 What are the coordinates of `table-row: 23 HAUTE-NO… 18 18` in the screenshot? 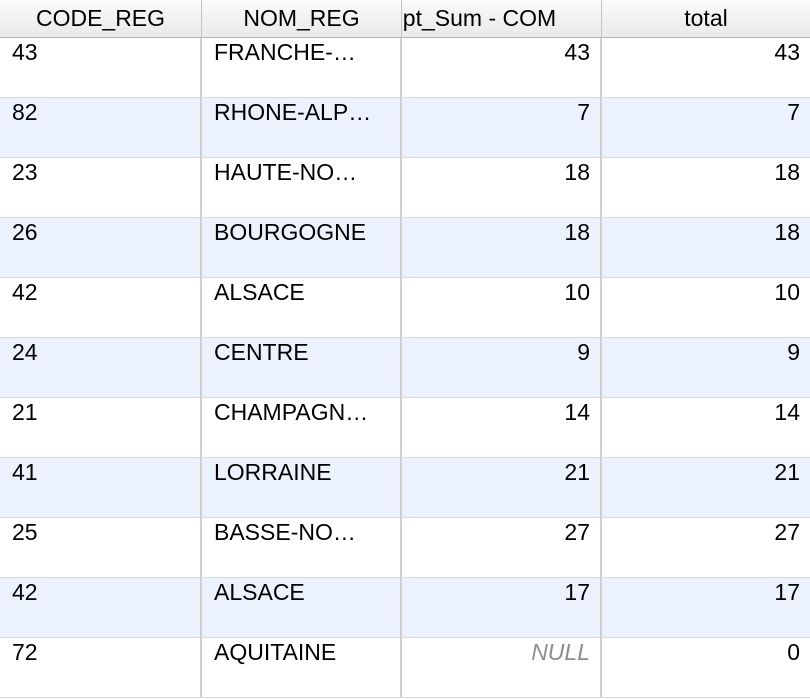 It's located at (405, 188).